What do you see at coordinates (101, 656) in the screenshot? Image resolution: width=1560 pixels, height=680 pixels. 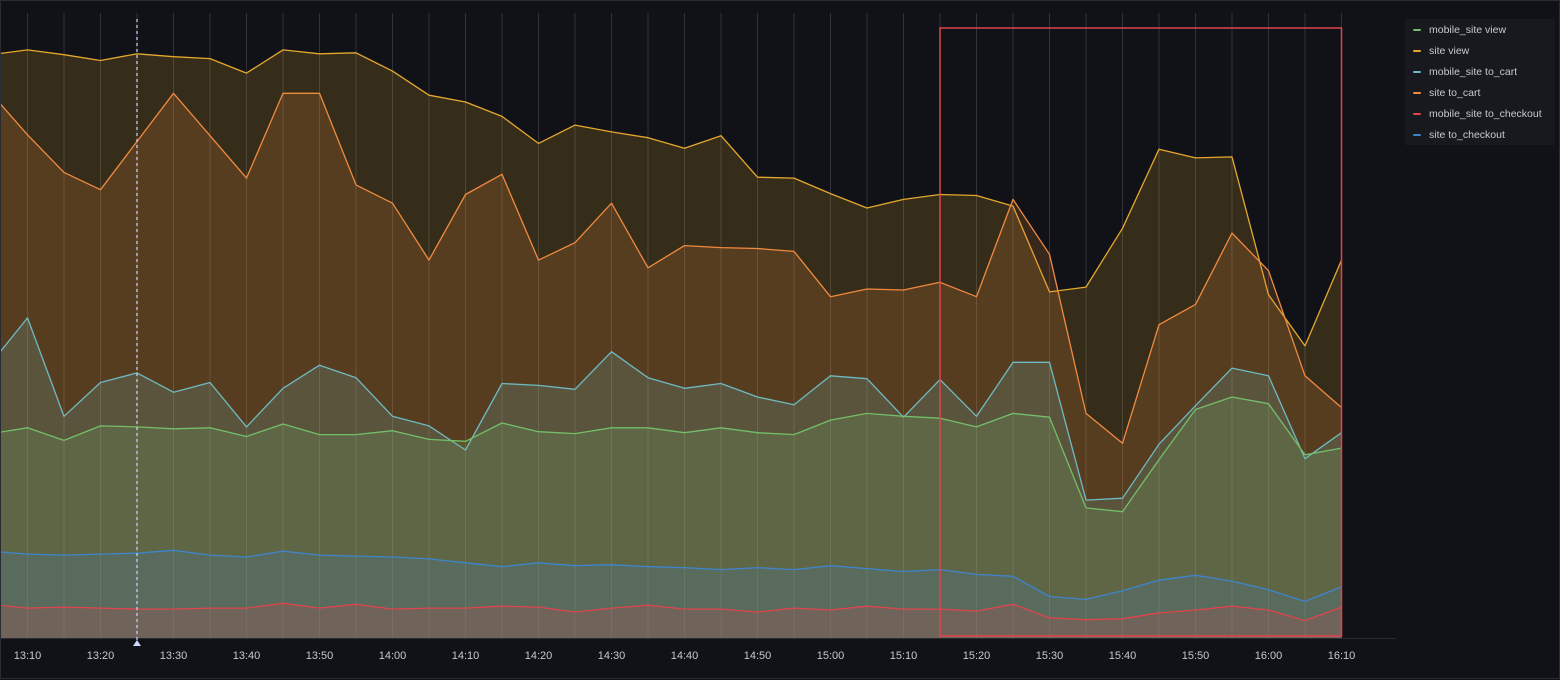 I see `x-tick-label: 13:20` at bounding box center [101, 656].